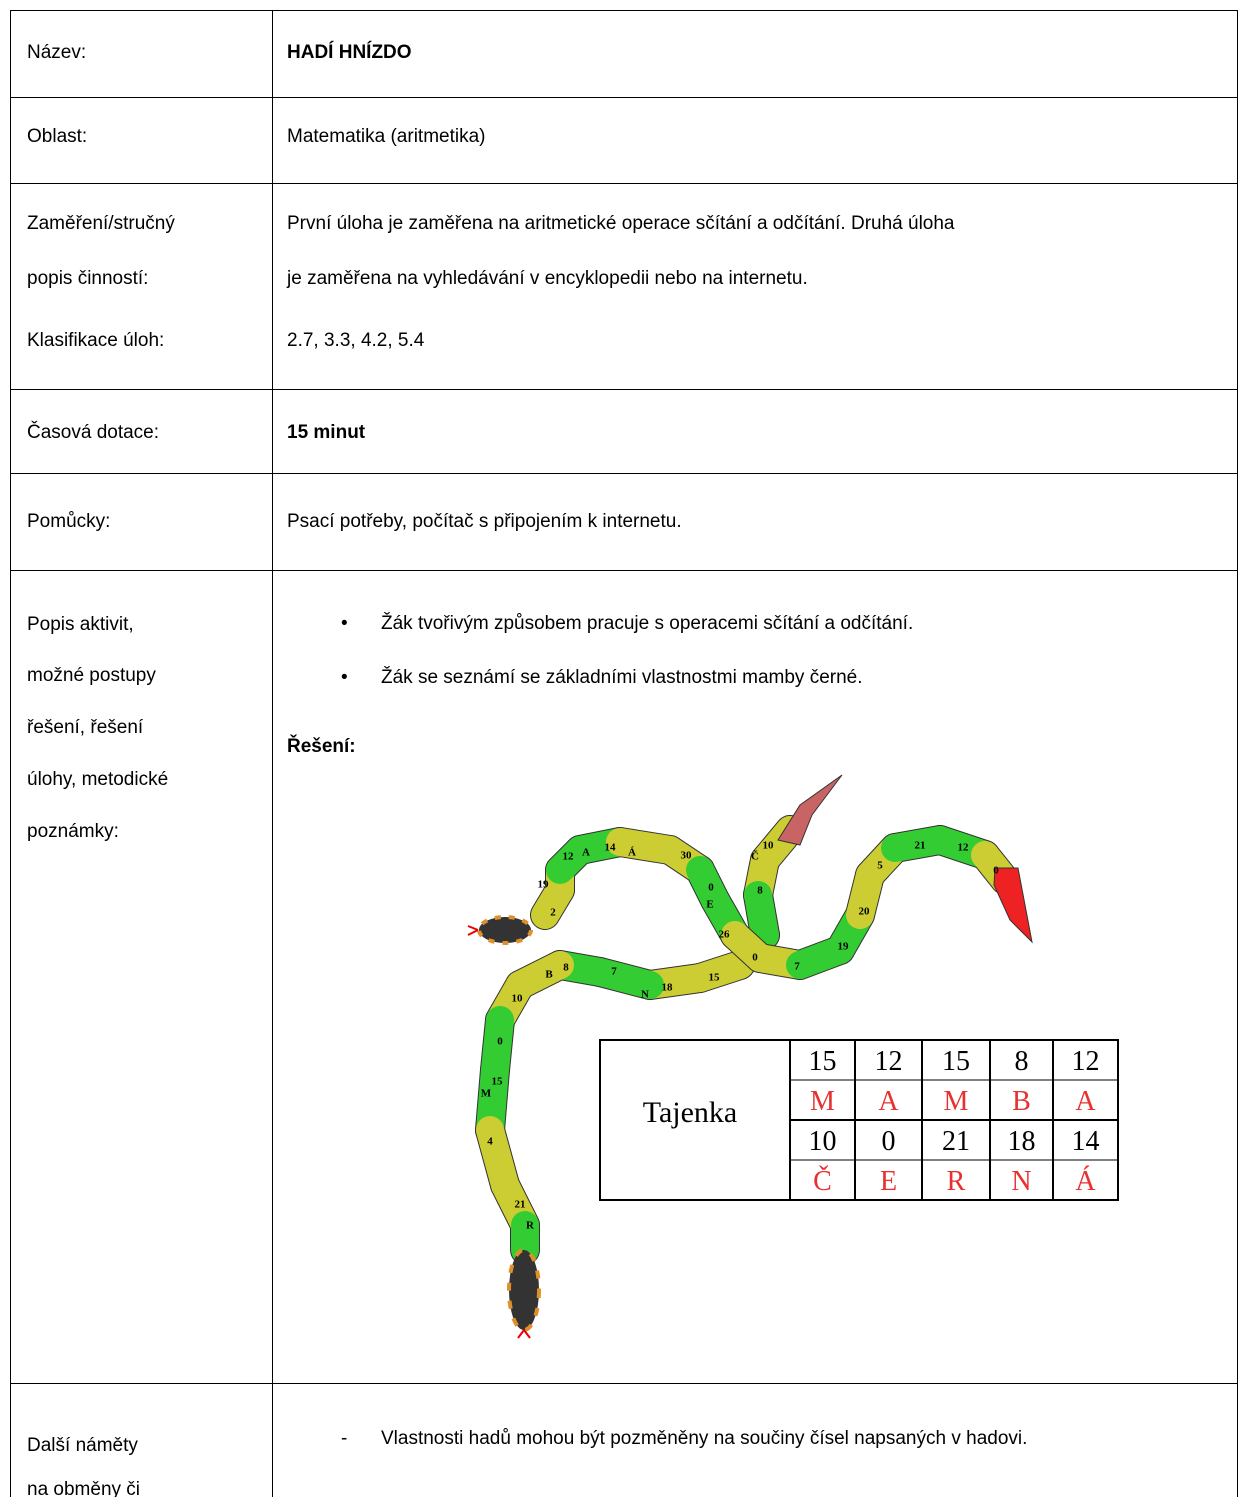  What do you see at coordinates (865, 912) in the screenshot?
I see `snake-label: 20` at bounding box center [865, 912].